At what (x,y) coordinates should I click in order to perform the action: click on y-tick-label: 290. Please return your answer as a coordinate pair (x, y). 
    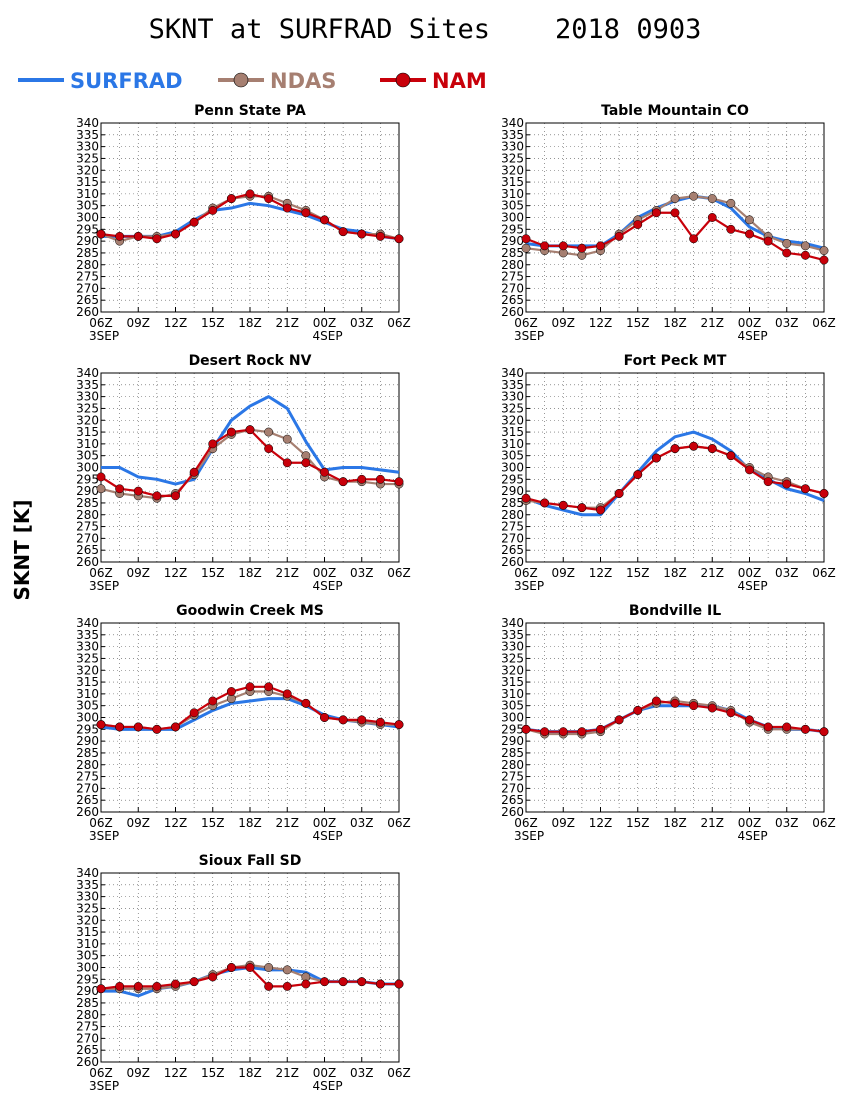
    Looking at the image, I should click on (87, 241).